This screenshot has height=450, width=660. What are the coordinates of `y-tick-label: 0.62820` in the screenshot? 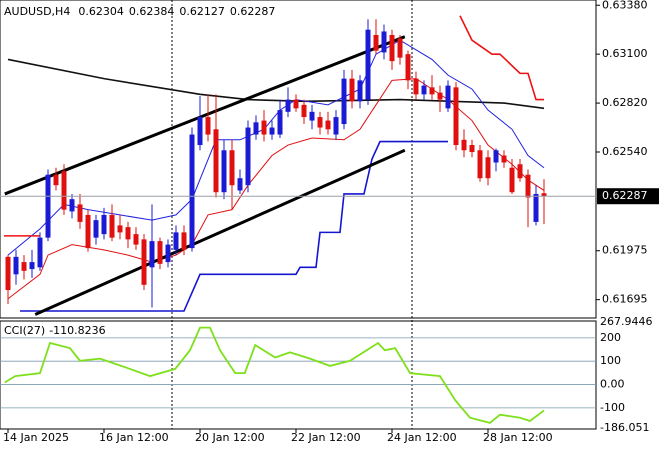 It's located at (625, 102).